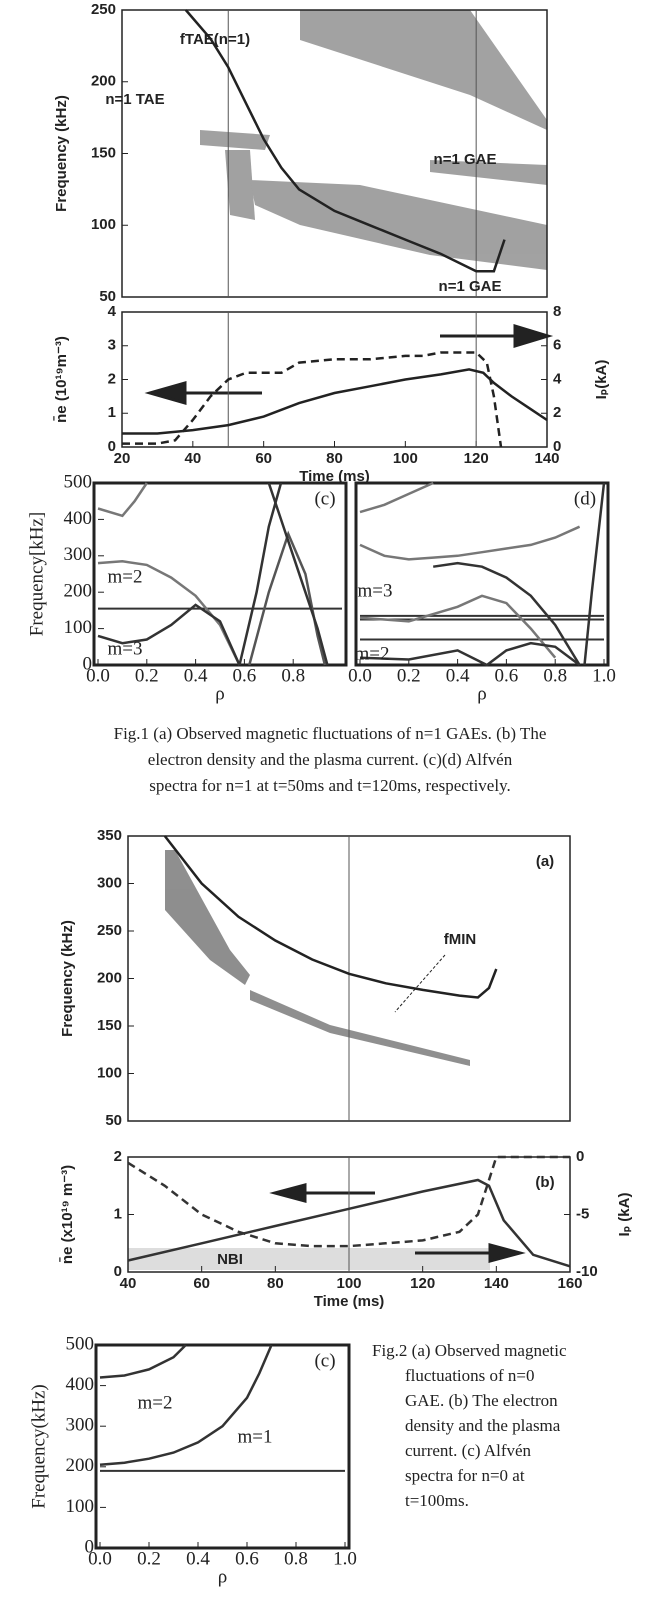 The image size is (659, 1609). What do you see at coordinates (557, 446) in the screenshot?
I see `y2-tick-label: 0` at bounding box center [557, 446].